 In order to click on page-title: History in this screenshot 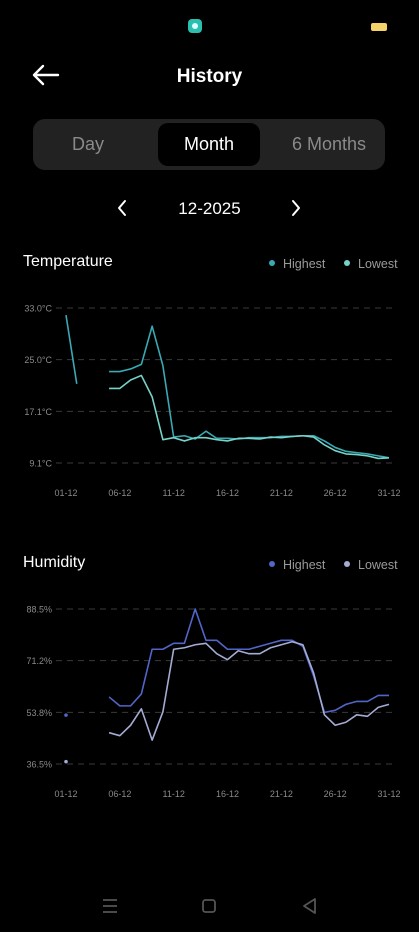, I will do `click(209, 76)`.